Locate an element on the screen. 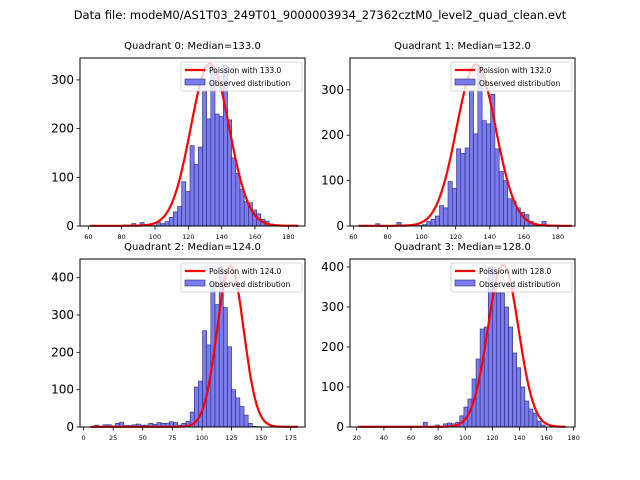 This screenshot has width=640, height=480. x-tick-label: 40 is located at coordinates (384, 438).